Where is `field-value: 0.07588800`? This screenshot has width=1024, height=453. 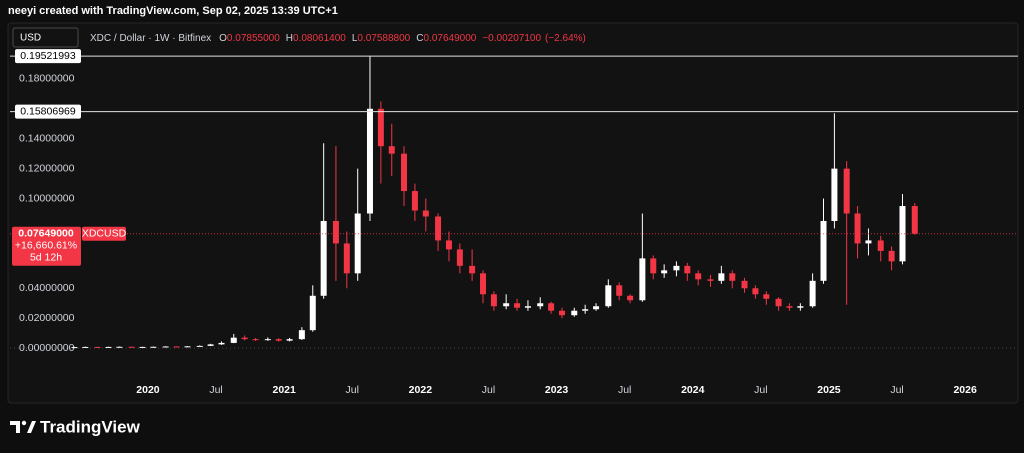 field-value: 0.07588800 is located at coordinates (383, 38).